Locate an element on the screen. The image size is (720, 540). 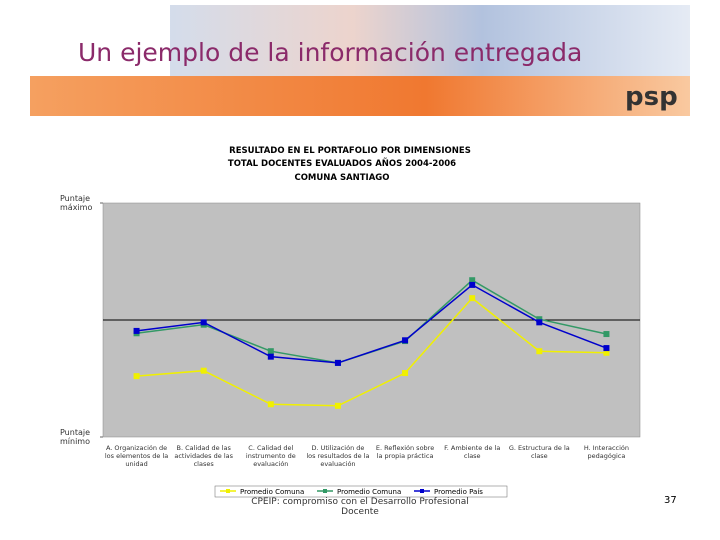
header-image is located at coordinates (430, 41).